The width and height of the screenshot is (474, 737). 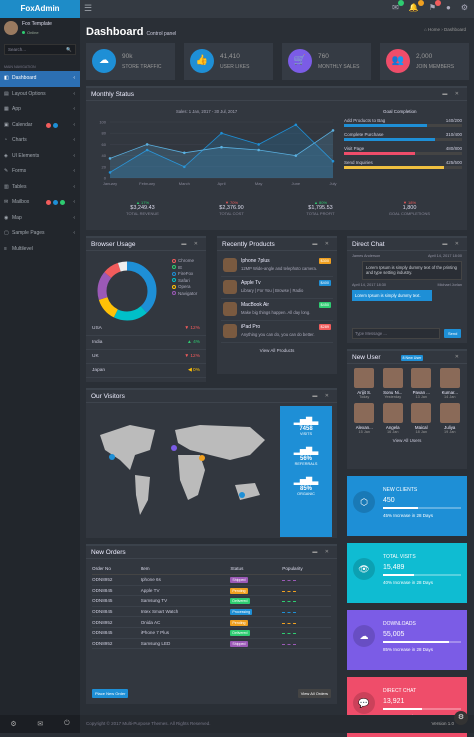 What do you see at coordinates (211, 612) in the screenshot?
I see `table-row: ODN8845 Intex Smart Watch Processing` at bounding box center [211, 612].